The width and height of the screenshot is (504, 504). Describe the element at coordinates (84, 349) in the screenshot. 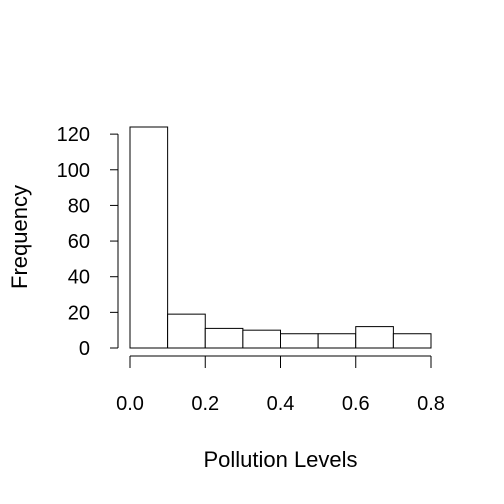

I see `y-tick-label: 0` at that location.